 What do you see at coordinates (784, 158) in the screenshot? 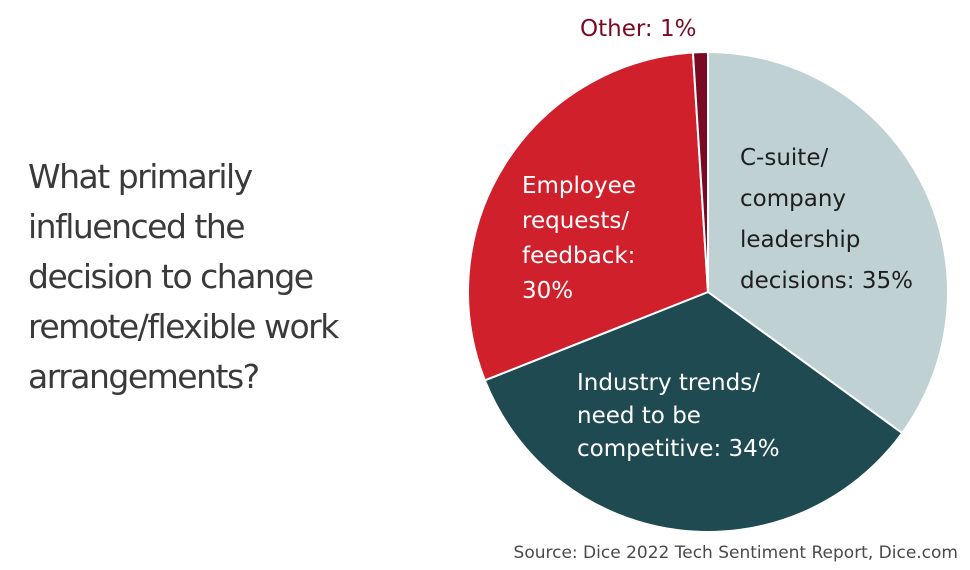
I see `slice-label-line: C-suite/` at bounding box center [784, 158].